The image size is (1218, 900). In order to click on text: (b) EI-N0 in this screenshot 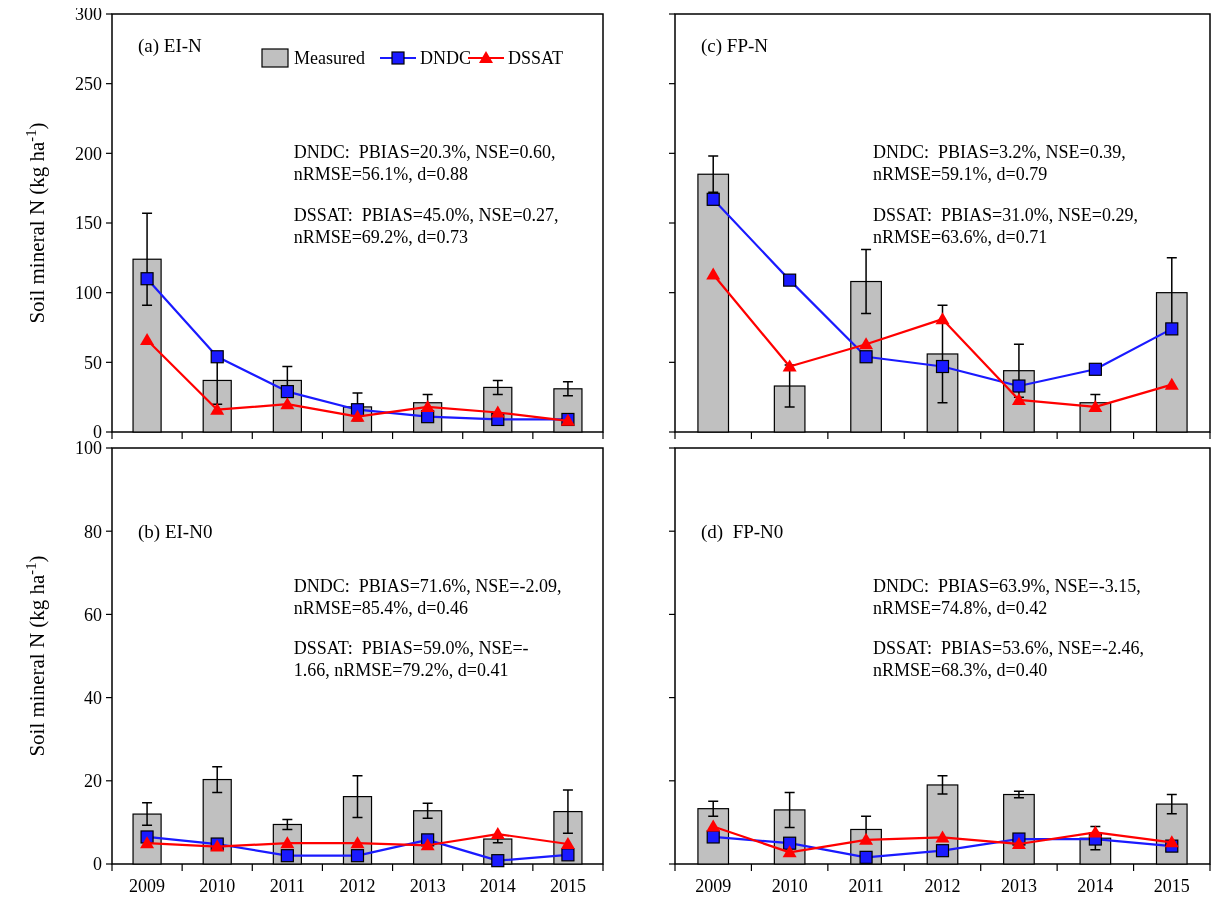, I will do `click(175, 532)`.